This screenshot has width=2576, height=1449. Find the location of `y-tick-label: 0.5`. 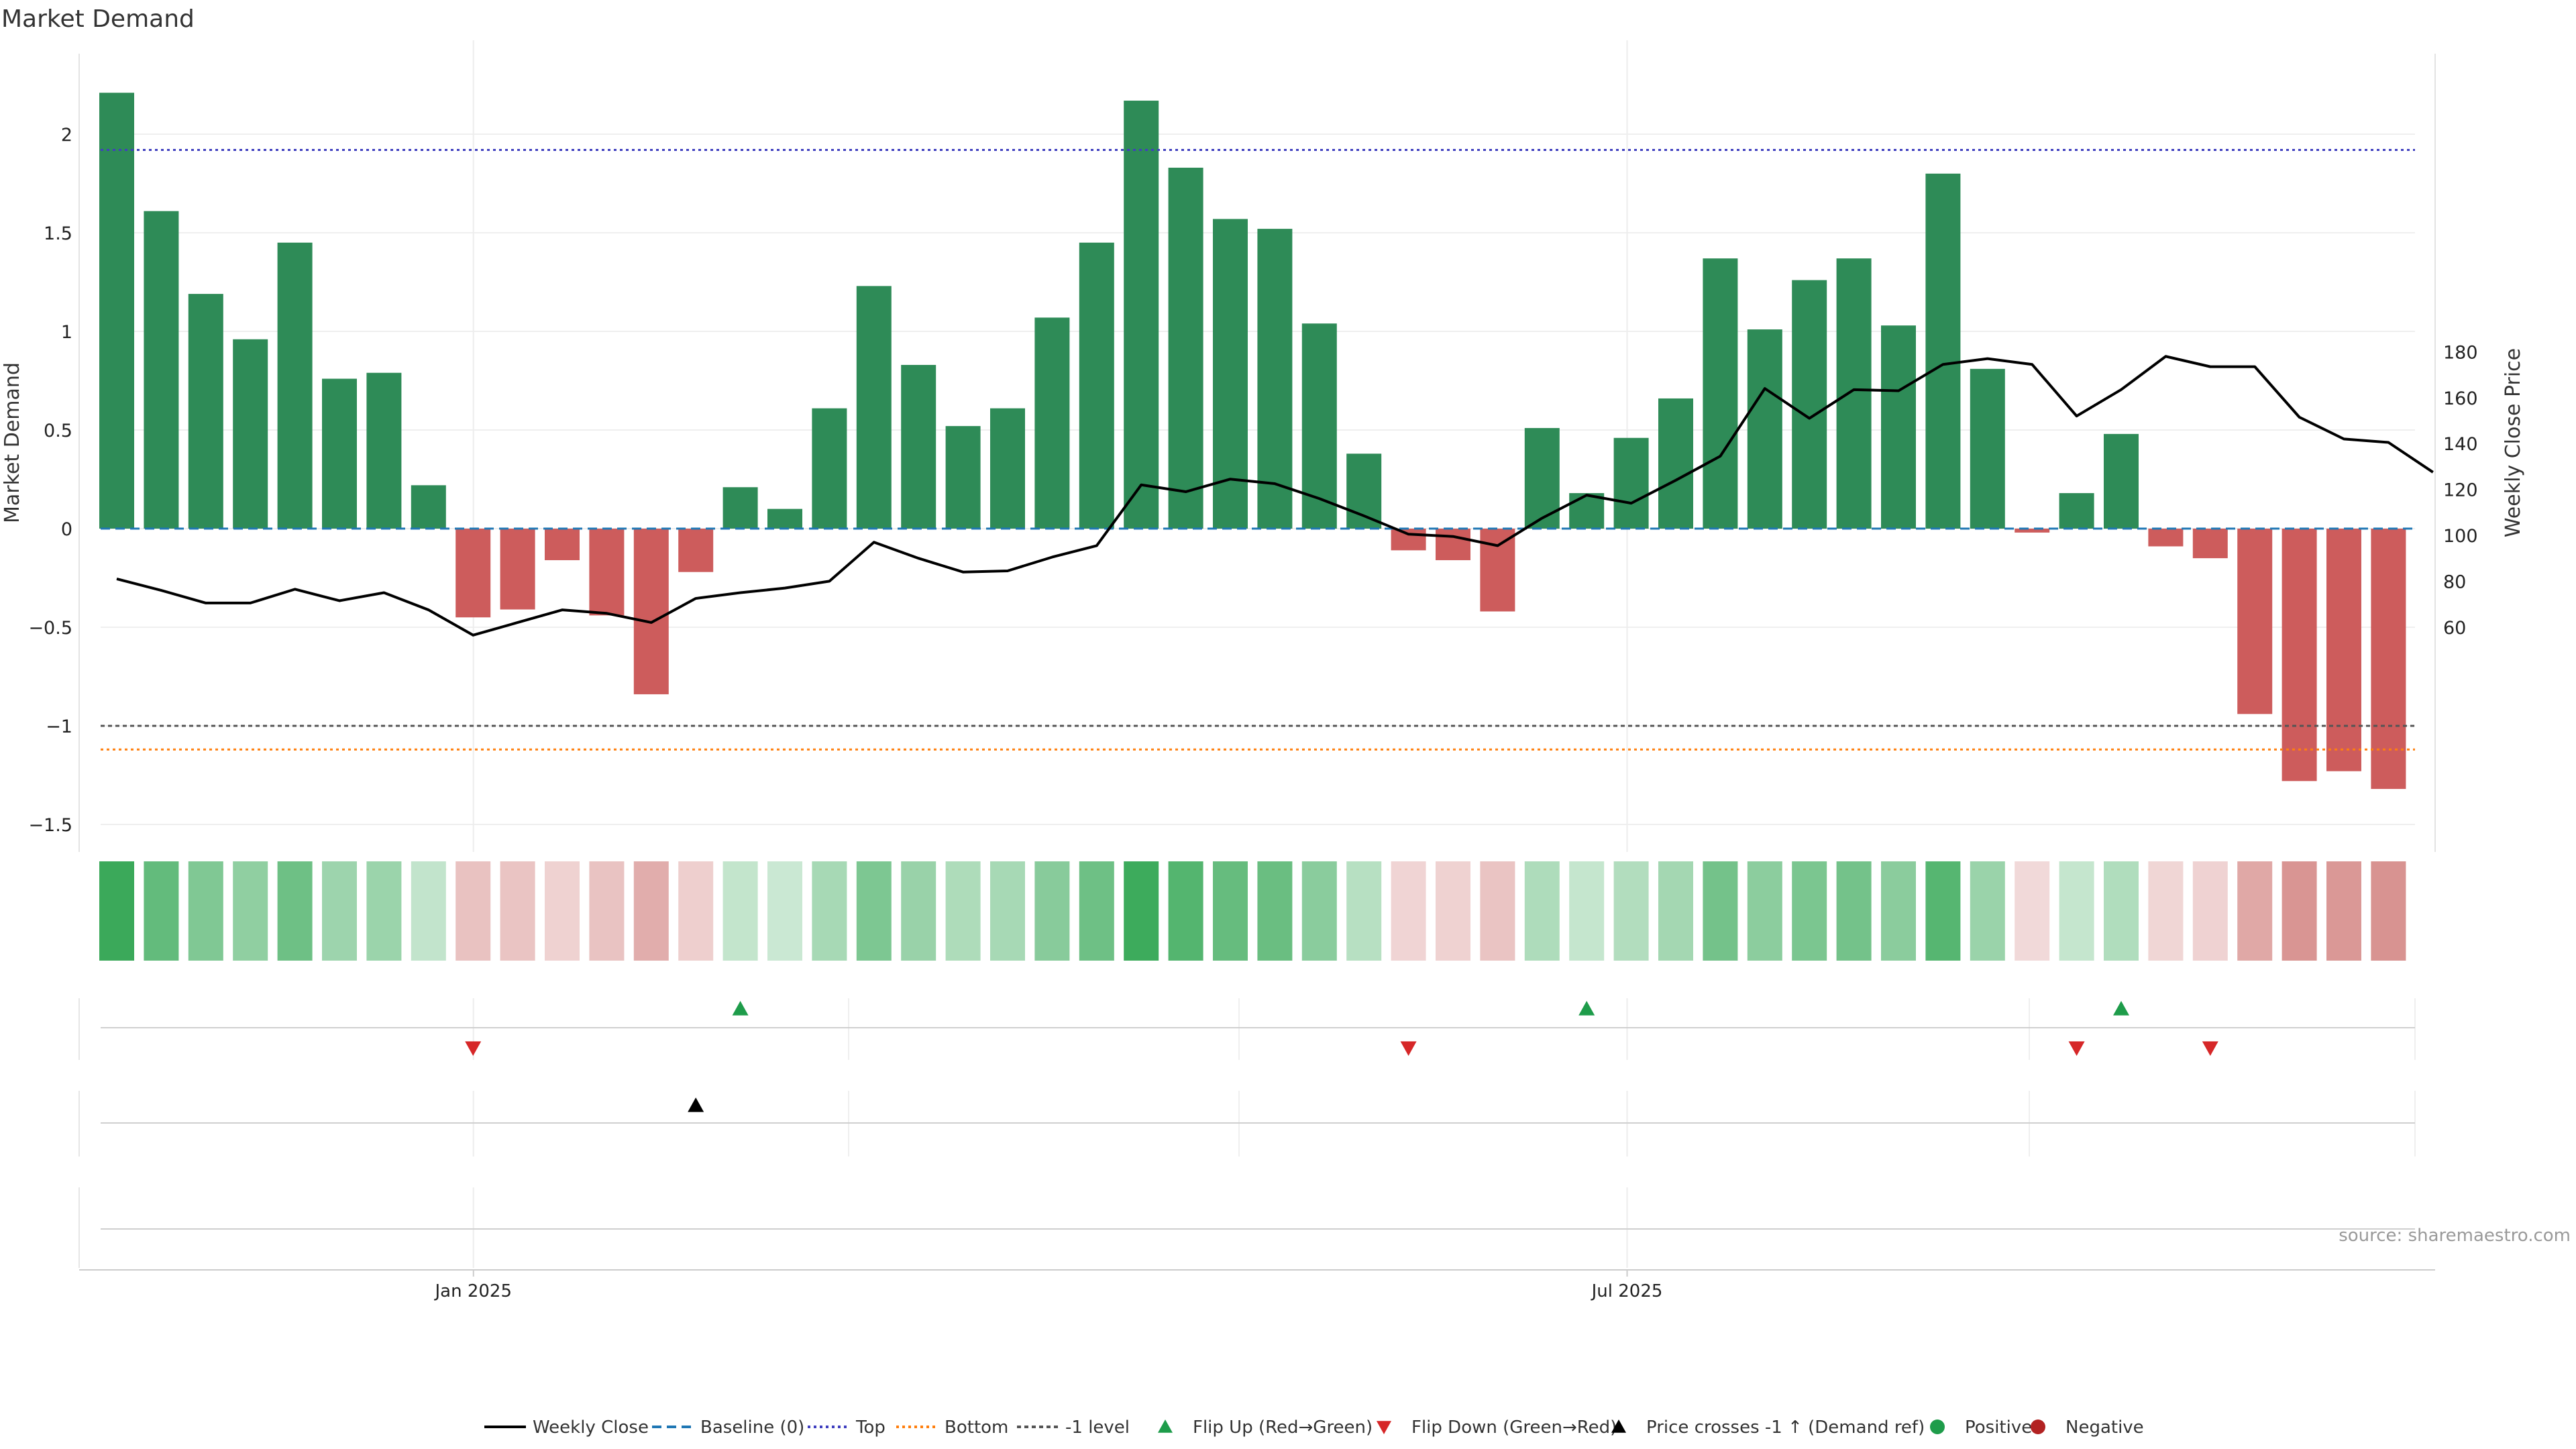

y-tick-label: 0.5 is located at coordinates (58, 431).